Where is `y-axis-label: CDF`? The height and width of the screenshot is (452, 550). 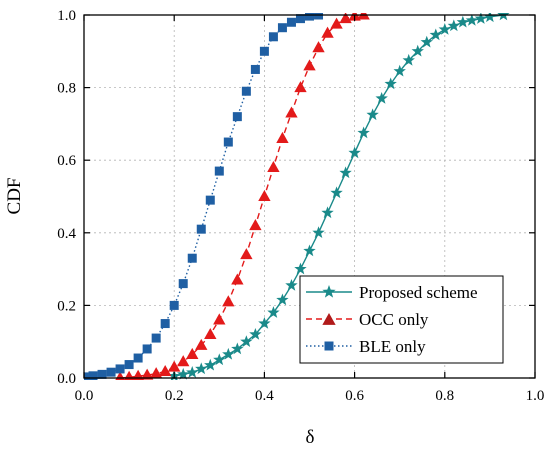
y-axis-label: CDF is located at coordinates (14, 196).